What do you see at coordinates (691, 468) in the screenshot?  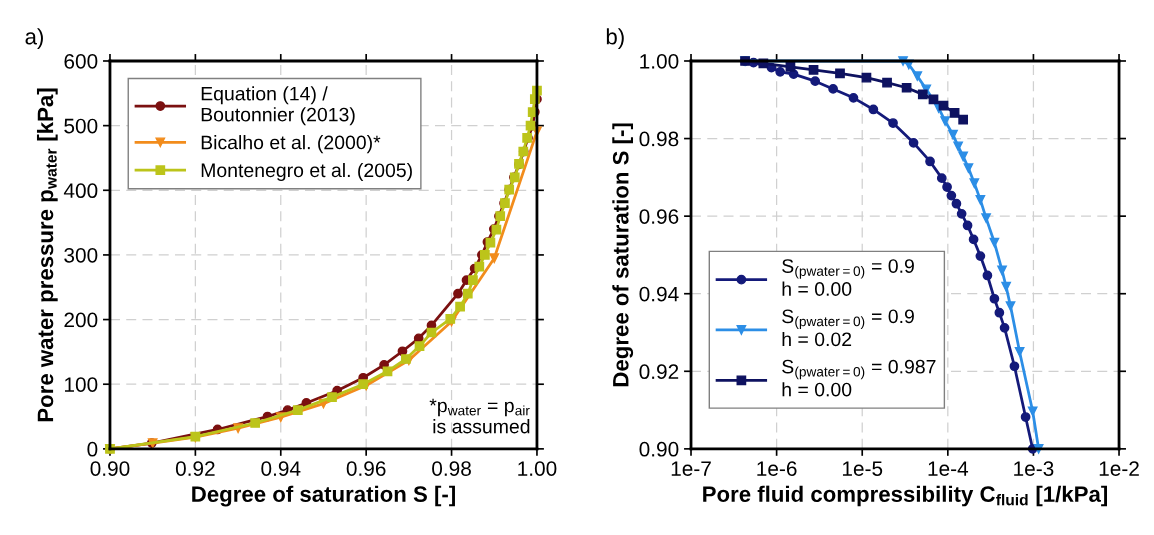 I see `x-tick-label: 1e-7` at bounding box center [691, 468].